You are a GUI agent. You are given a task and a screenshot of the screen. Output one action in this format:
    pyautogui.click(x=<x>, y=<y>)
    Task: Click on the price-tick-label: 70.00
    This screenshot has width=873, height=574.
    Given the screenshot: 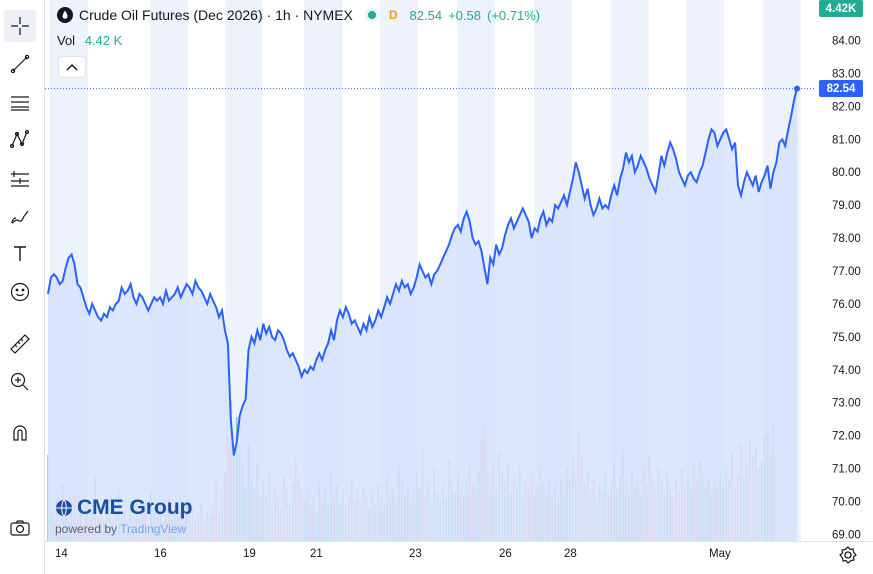 What is the action you would take?
    pyautogui.click(x=846, y=502)
    